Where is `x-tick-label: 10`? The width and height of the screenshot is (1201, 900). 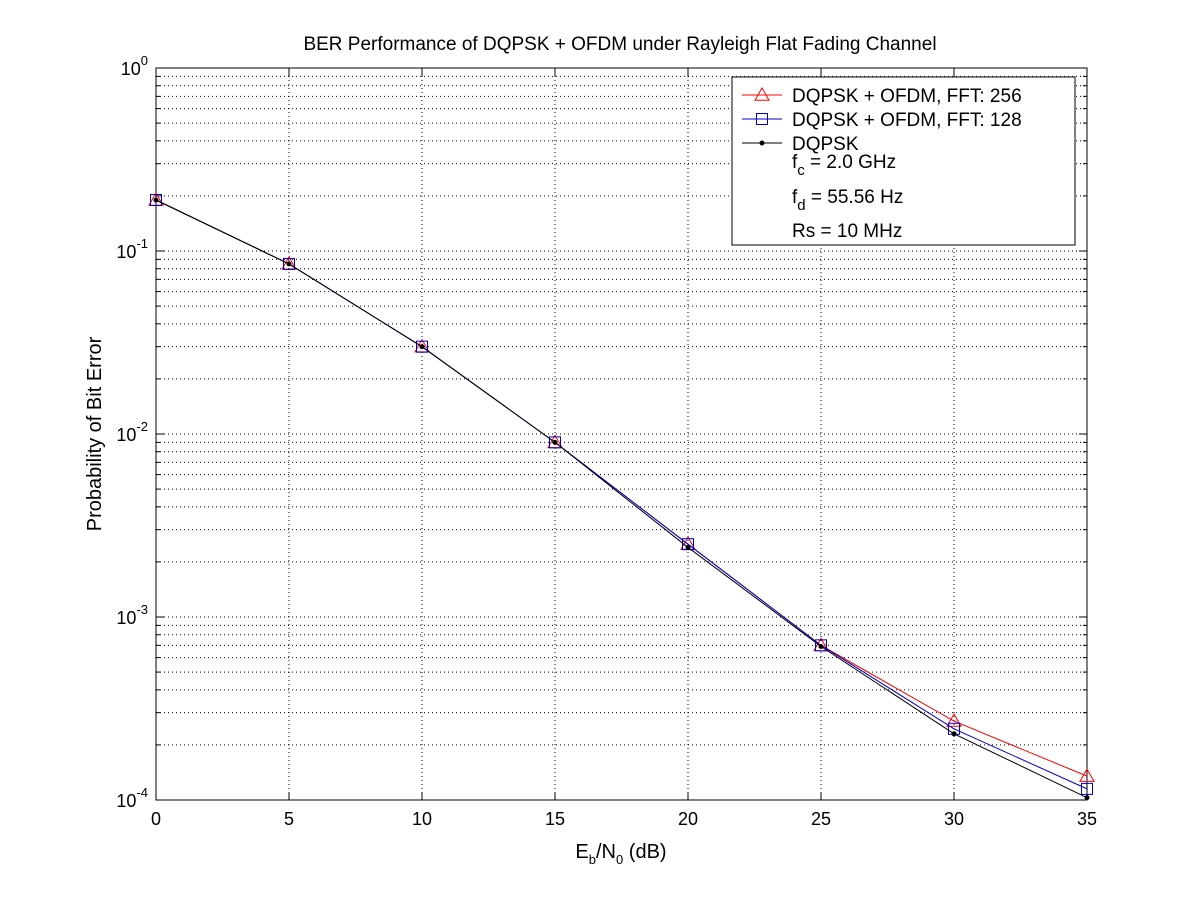 x-tick-label: 10 is located at coordinates (422, 819).